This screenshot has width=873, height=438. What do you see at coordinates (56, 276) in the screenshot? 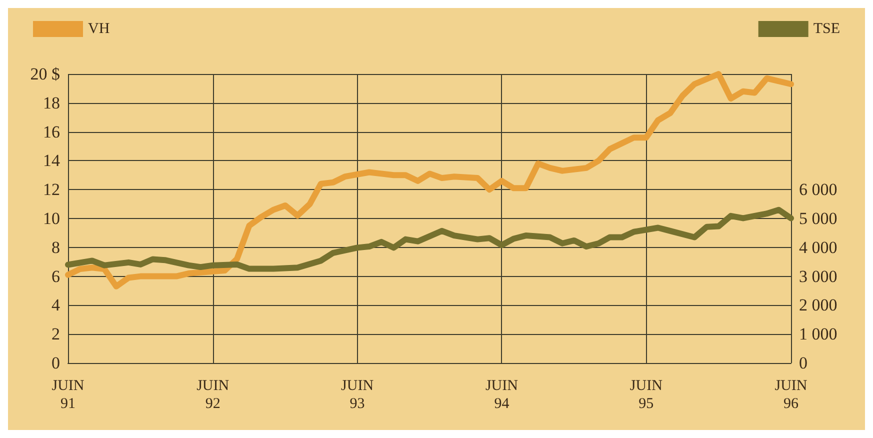
I see `y-tick-label: 6` at bounding box center [56, 276].